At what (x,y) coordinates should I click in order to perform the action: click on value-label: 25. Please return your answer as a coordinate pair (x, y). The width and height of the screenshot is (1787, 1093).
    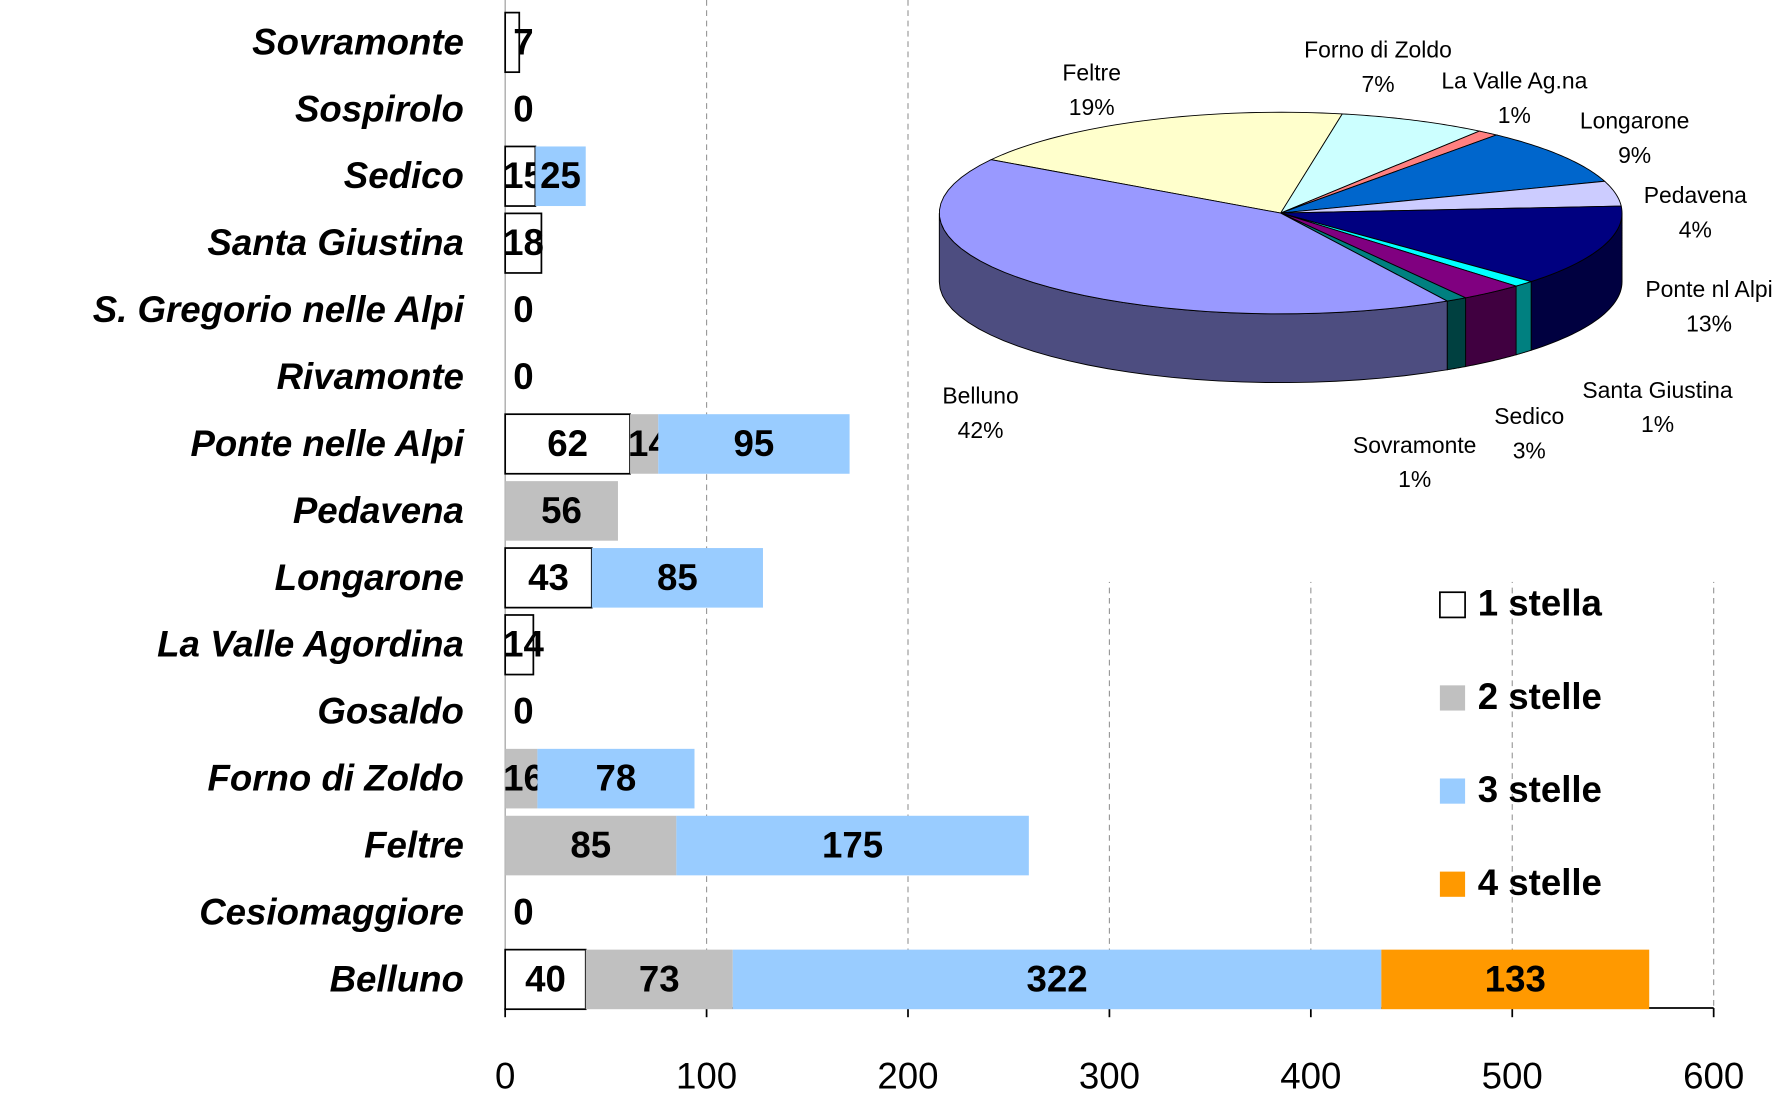
    Looking at the image, I should click on (560, 175).